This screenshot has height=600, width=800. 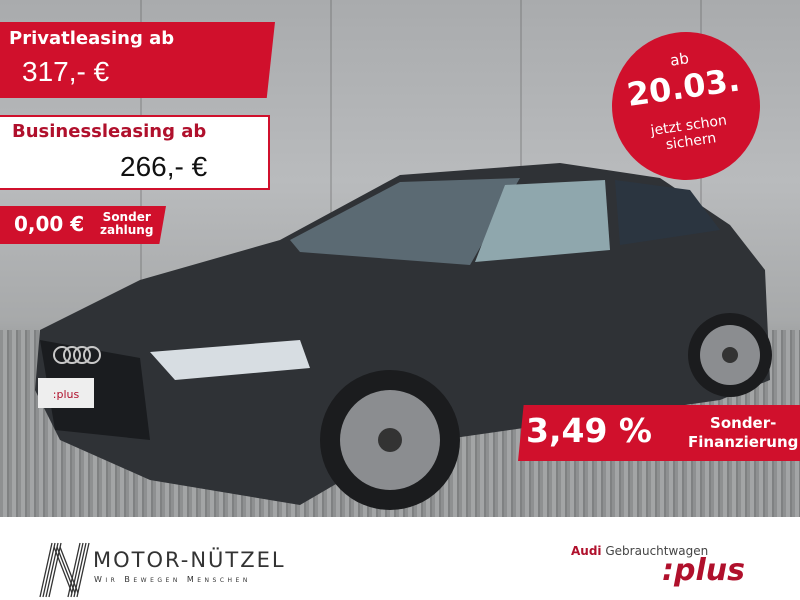 I want to click on private-leasing-banner: Privatleasing ab 317,- €, so click(x=137, y=60).